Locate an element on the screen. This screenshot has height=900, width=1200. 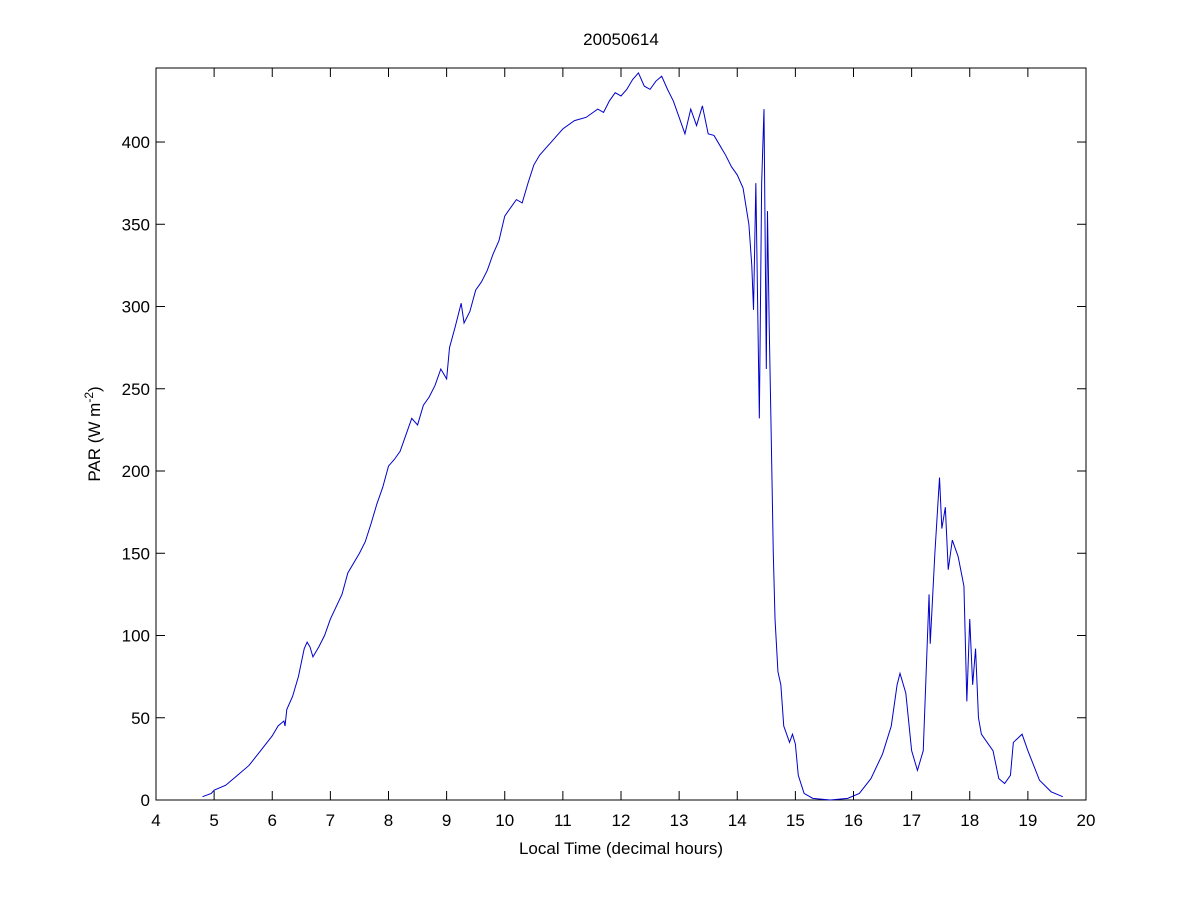
x-tick-label: 7 is located at coordinates (330, 820).